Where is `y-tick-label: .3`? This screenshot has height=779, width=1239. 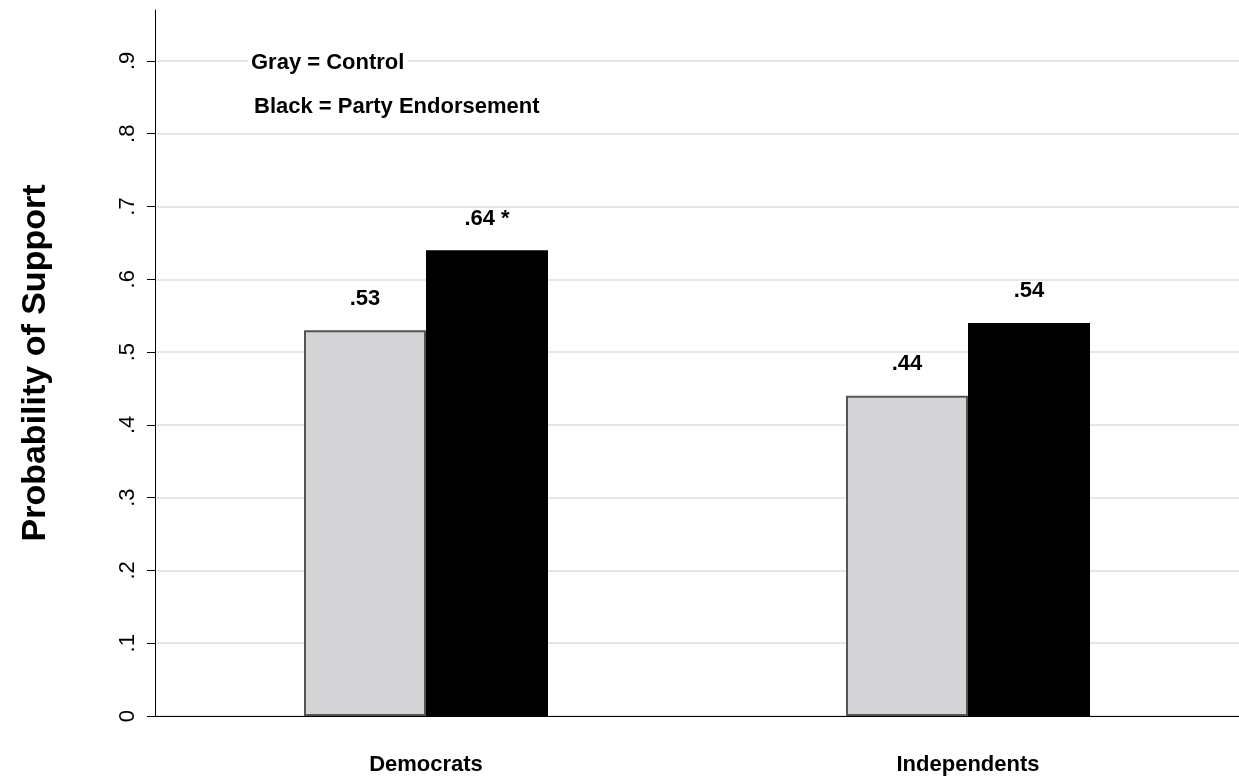 y-tick-label: .3 is located at coordinates (126, 497).